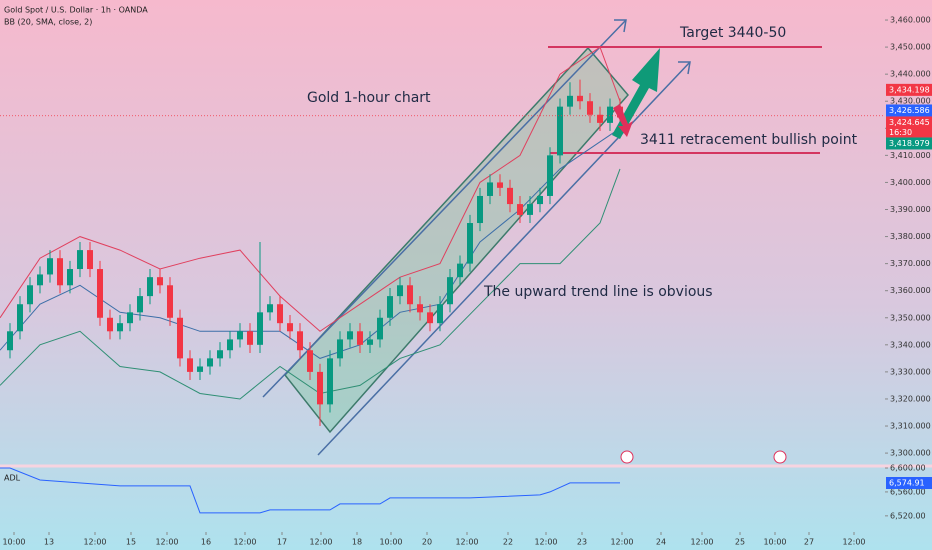 The image size is (932, 550). What do you see at coordinates (740, 542) in the screenshot?
I see `x-tick-label: 25` at bounding box center [740, 542].